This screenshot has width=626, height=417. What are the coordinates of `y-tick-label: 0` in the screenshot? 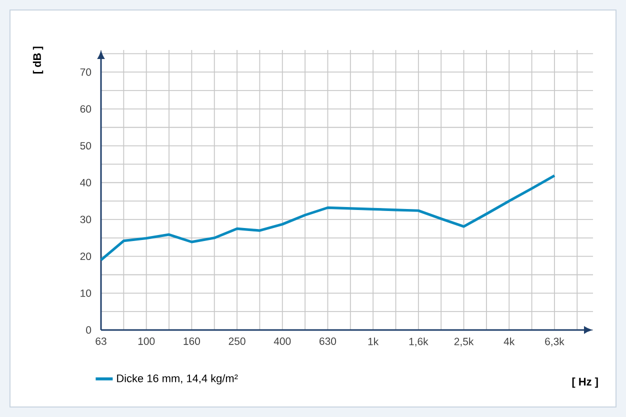 It's located at (89, 330).